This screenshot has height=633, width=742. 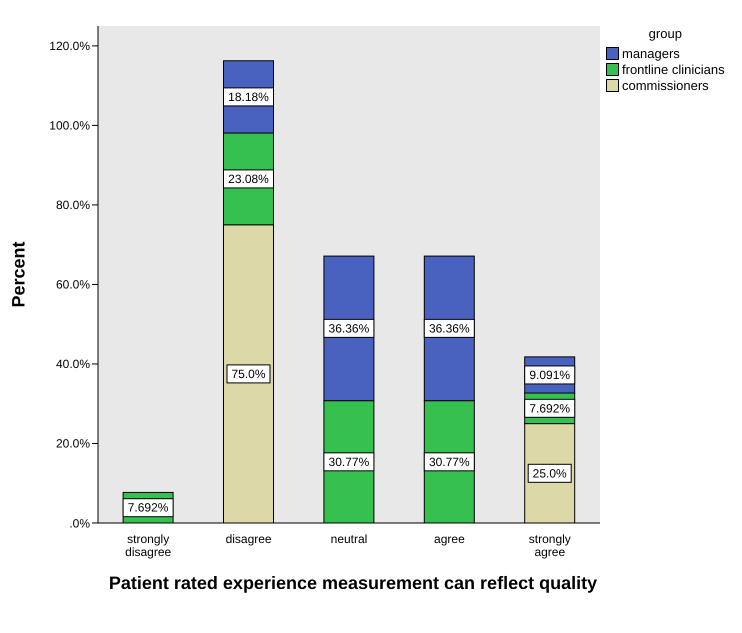 What do you see at coordinates (665, 85) in the screenshot?
I see `legend-label: commissioners` at bounding box center [665, 85].